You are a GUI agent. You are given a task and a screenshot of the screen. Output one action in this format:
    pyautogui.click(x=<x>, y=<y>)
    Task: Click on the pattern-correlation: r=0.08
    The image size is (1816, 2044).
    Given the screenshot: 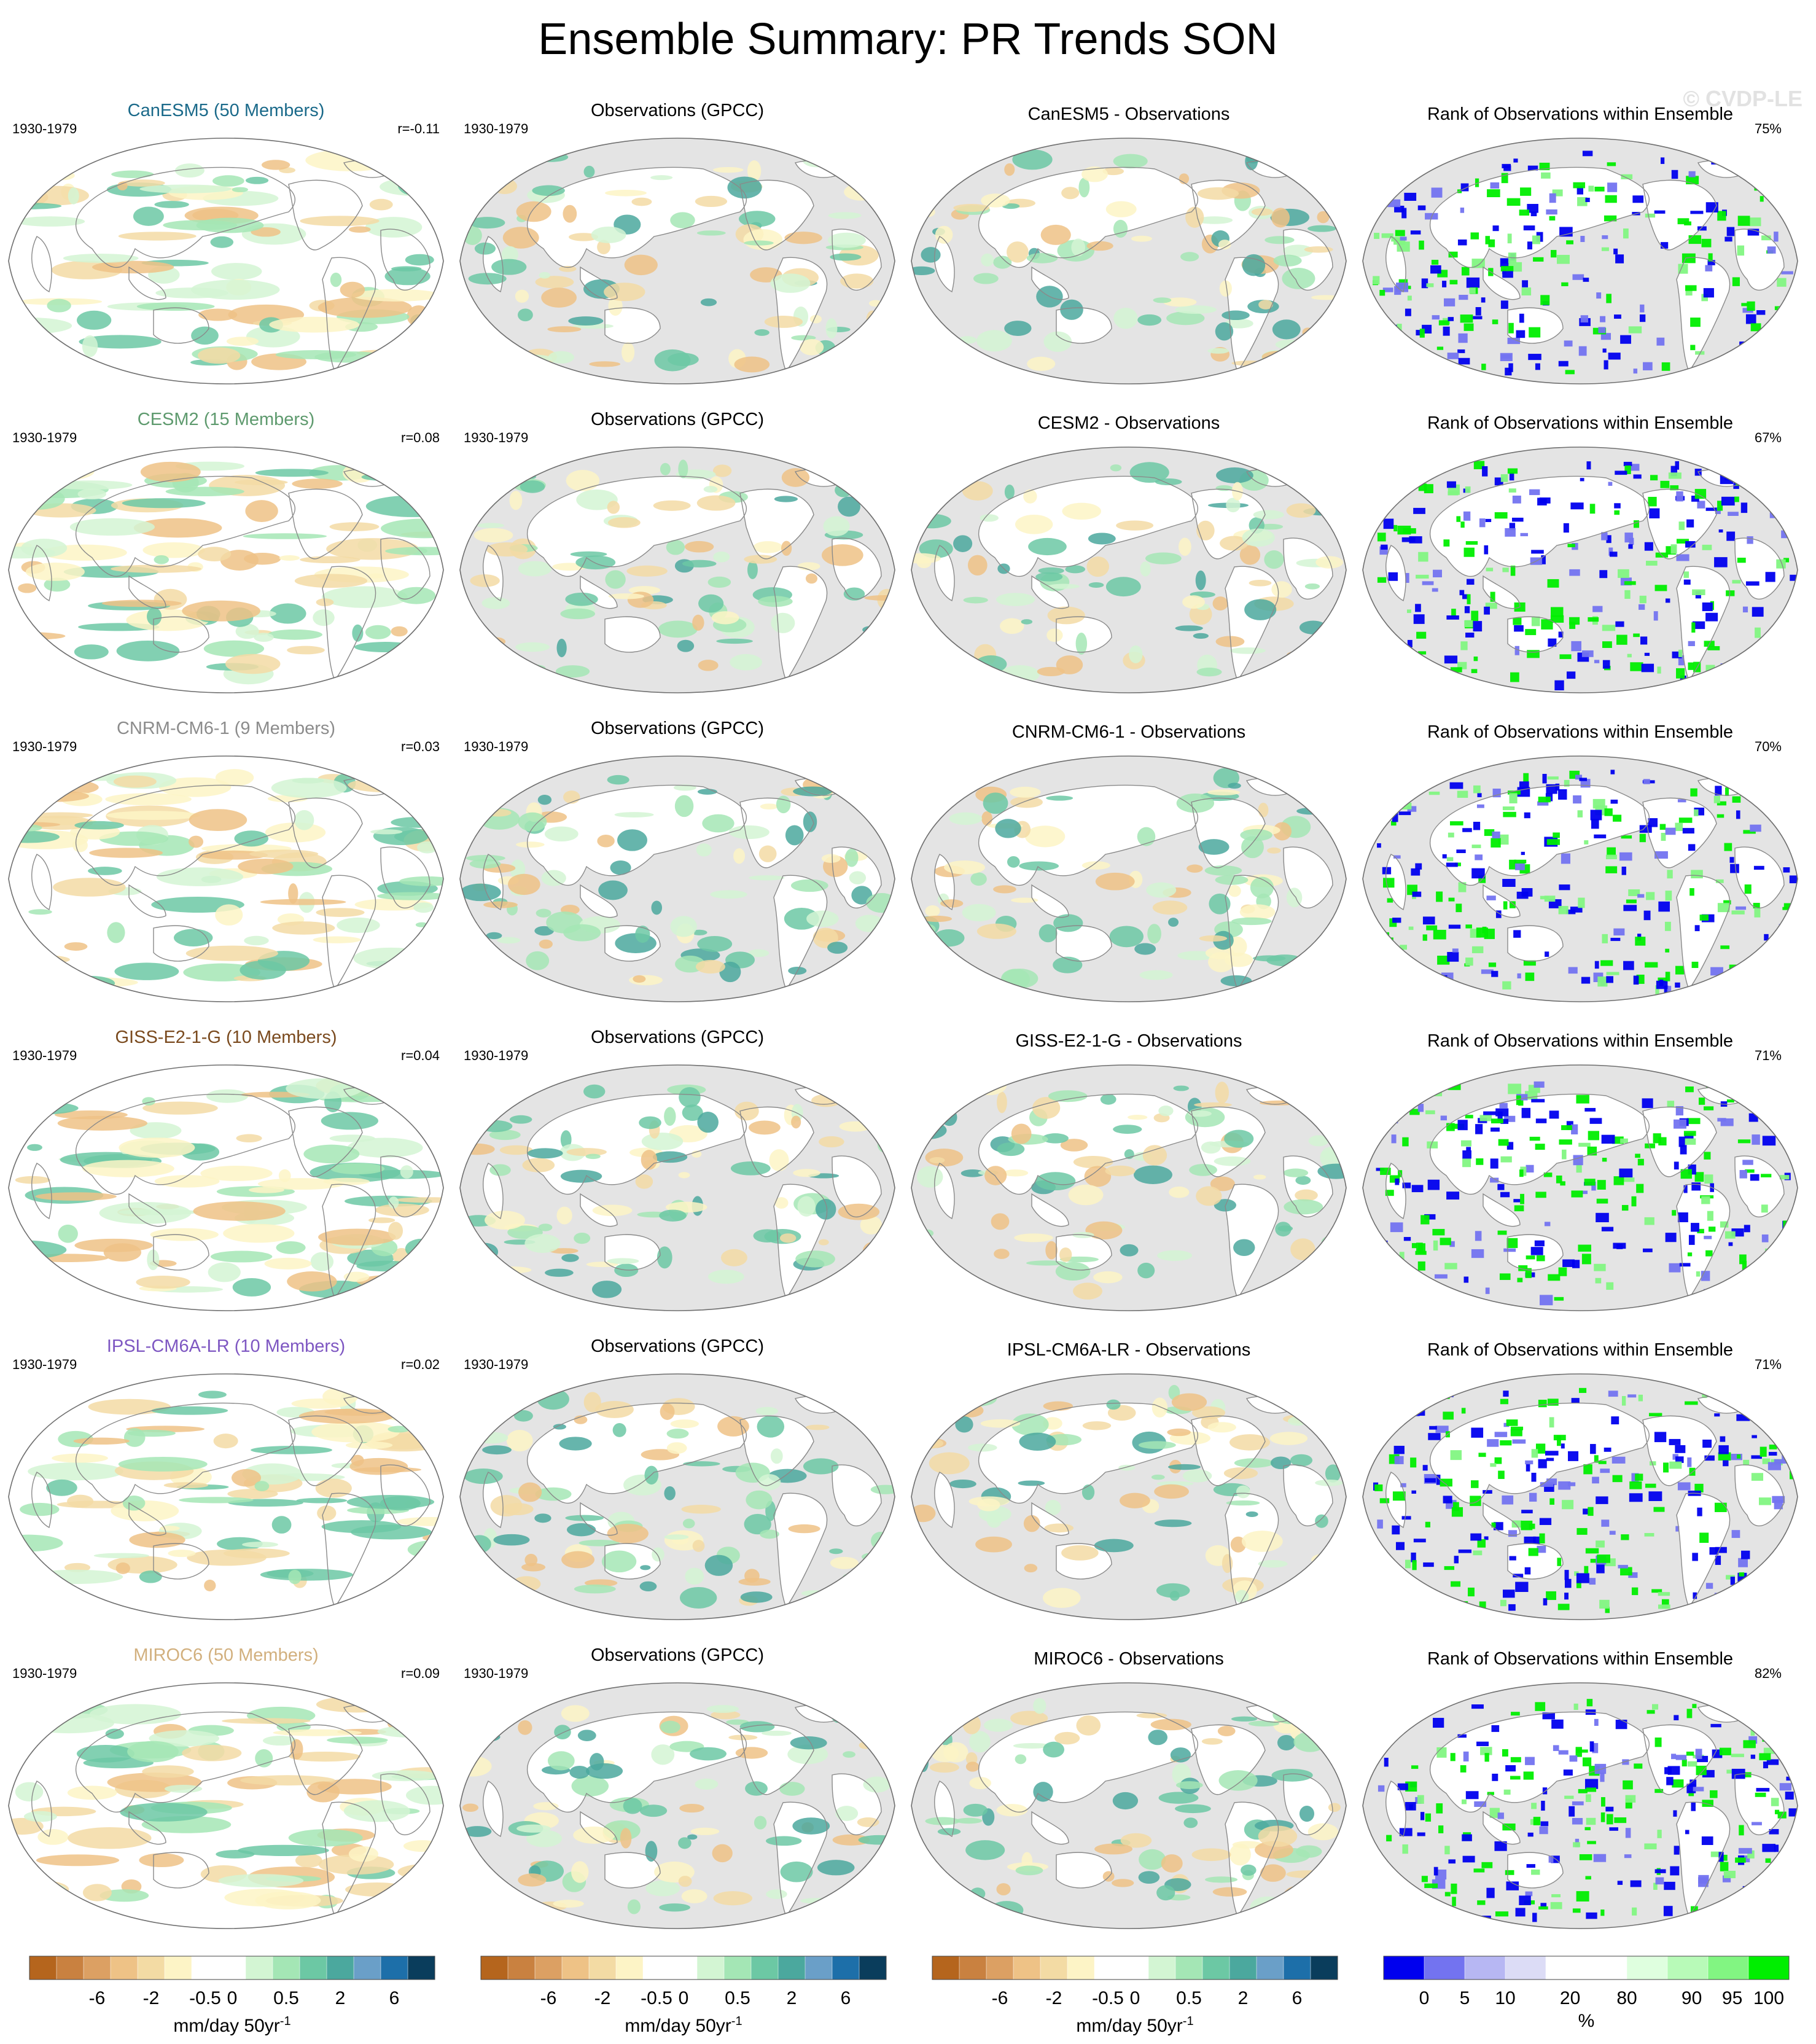 What is the action you would take?
    pyautogui.click(x=420, y=437)
    